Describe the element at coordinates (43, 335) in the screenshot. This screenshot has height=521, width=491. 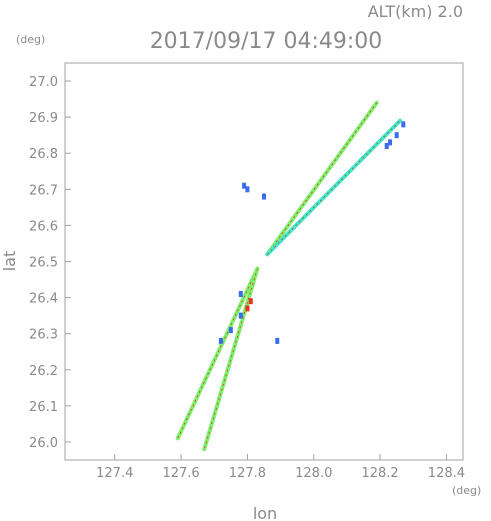
I see `y-tick-label: 26.3` at that location.